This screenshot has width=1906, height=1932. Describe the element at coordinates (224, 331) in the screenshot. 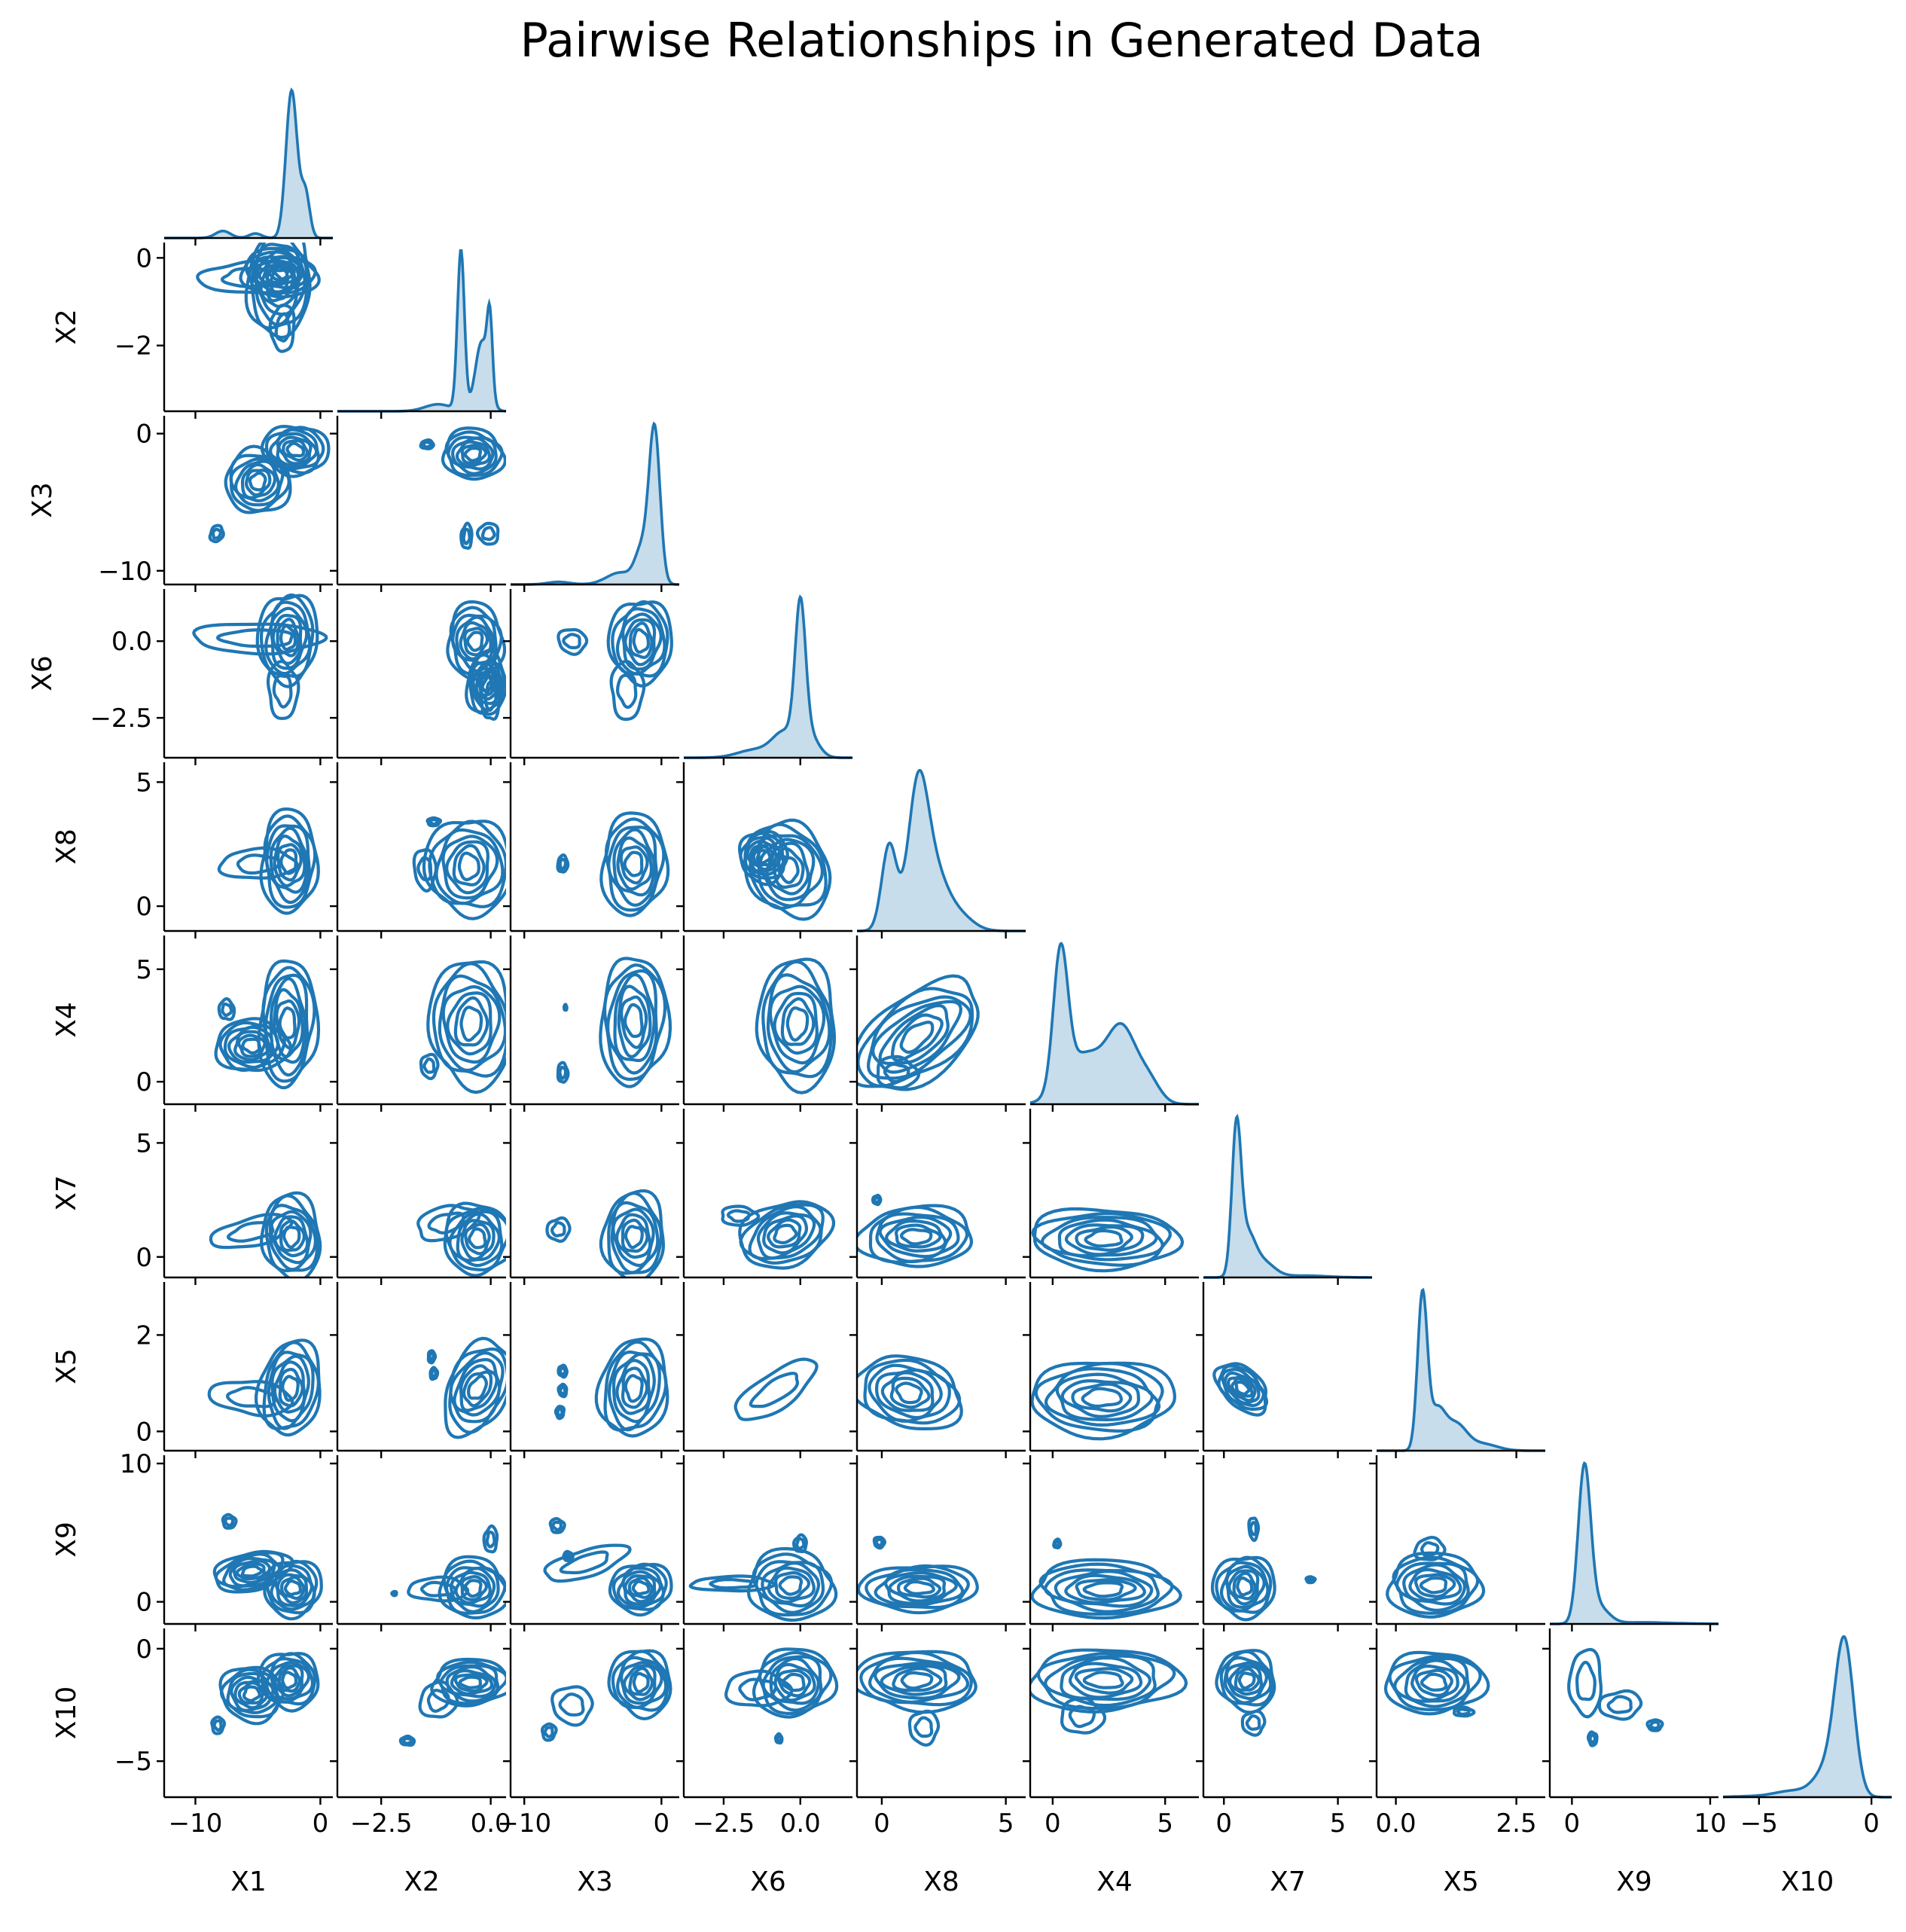

I see `axes-1-0: −2 0` at that location.